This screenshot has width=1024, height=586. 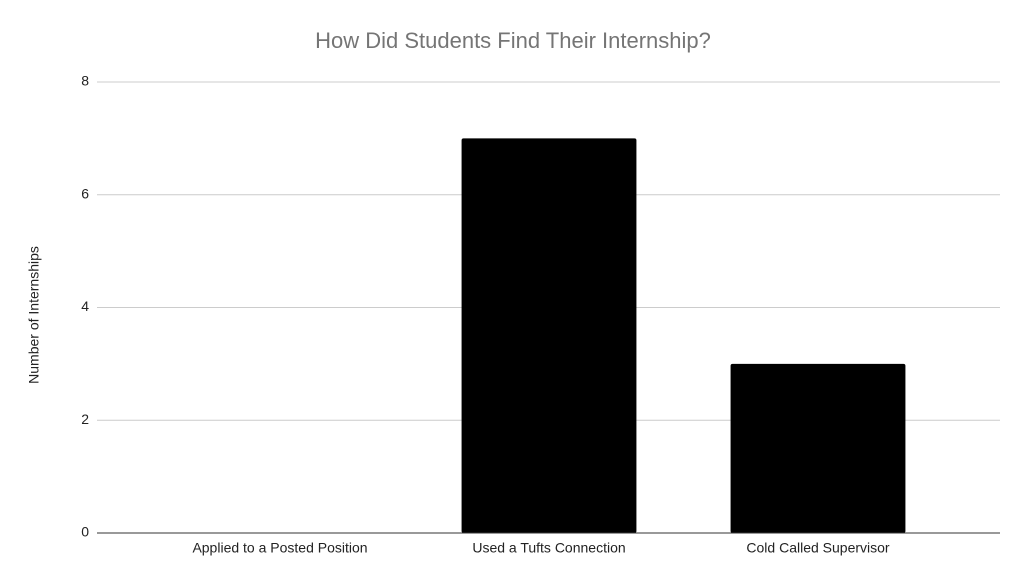 I want to click on y-axis-label: Number of Internships, so click(x=34, y=315).